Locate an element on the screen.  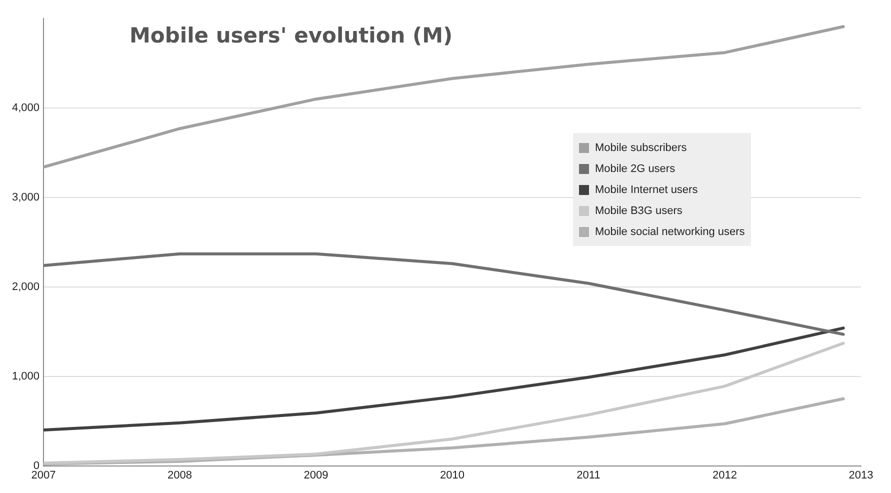
y-tick-label: 4,000 is located at coordinates (26, 108).